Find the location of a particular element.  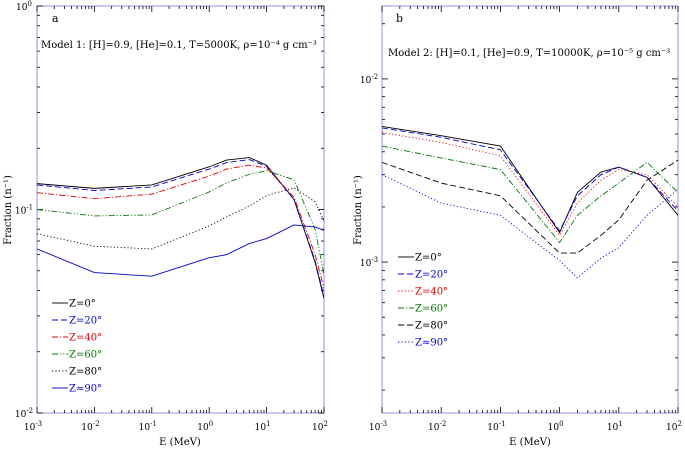

panel-label-a: a is located at coordinates (55, 18).